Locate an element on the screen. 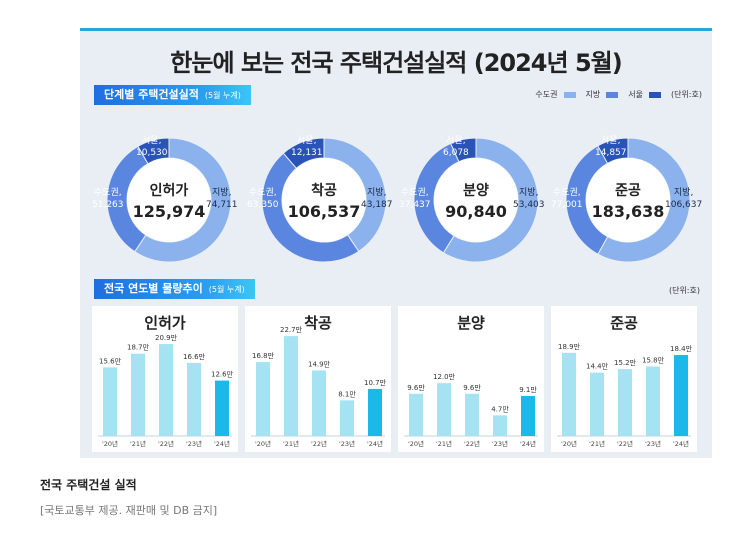 The height and width of the screenshot is (554, 750). slice-label-region-value: 43,187 is located at coordinates (377, 205).